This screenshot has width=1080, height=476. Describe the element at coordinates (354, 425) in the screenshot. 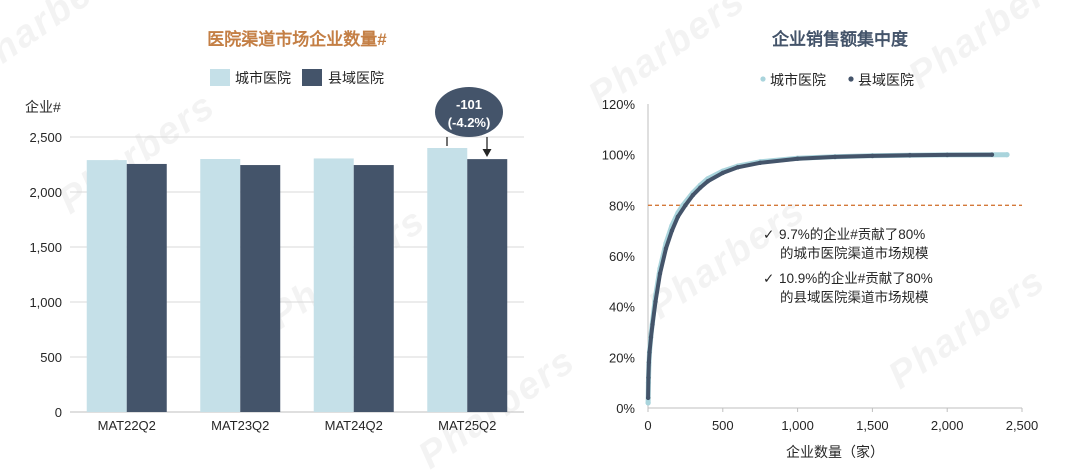

I see `bar-x-category-label: MAT24Q2` at that location.